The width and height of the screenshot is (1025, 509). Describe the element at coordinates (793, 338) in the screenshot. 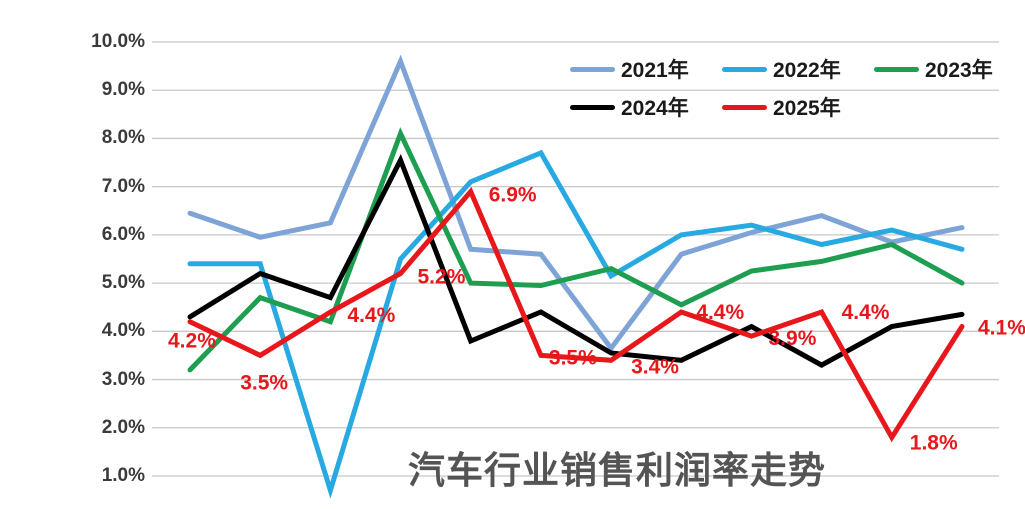

I see `data-label-3.9%: 3.9%` at that location.